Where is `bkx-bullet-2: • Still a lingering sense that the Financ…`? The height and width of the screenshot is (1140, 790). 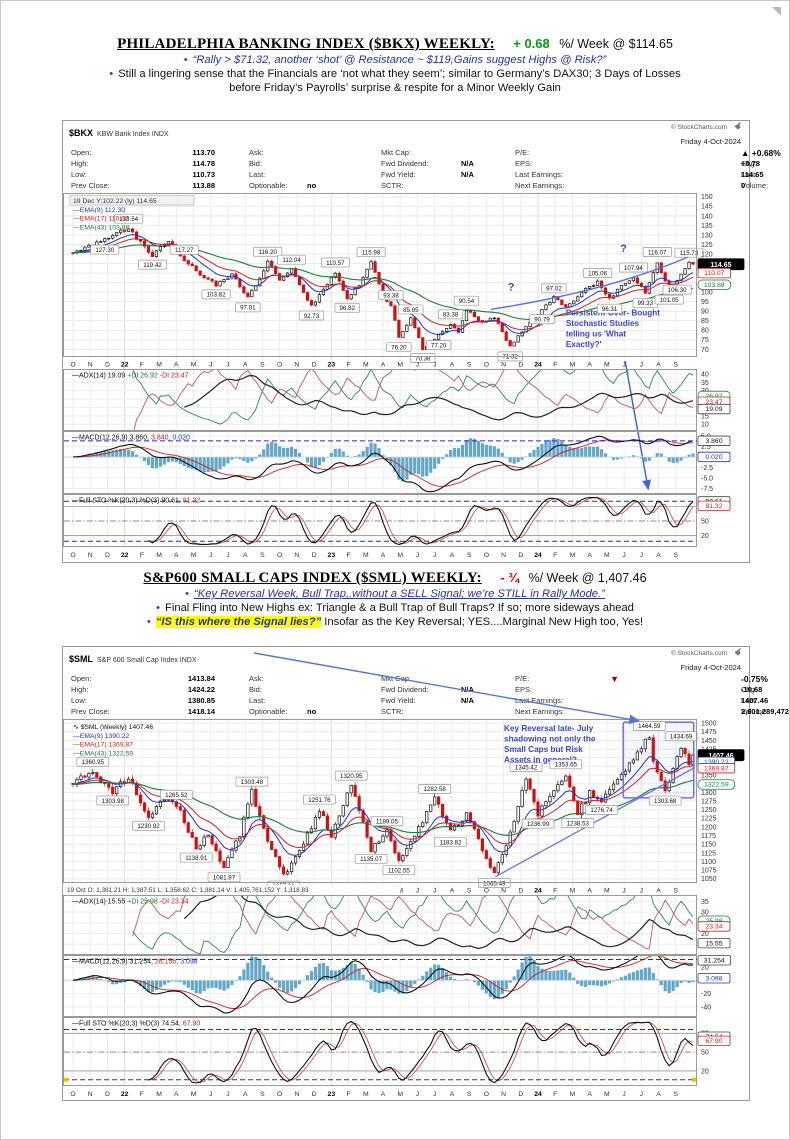
bkx-bullet-2: • Still a lingering sense that the Financ… is located at coordinates (395, 80).